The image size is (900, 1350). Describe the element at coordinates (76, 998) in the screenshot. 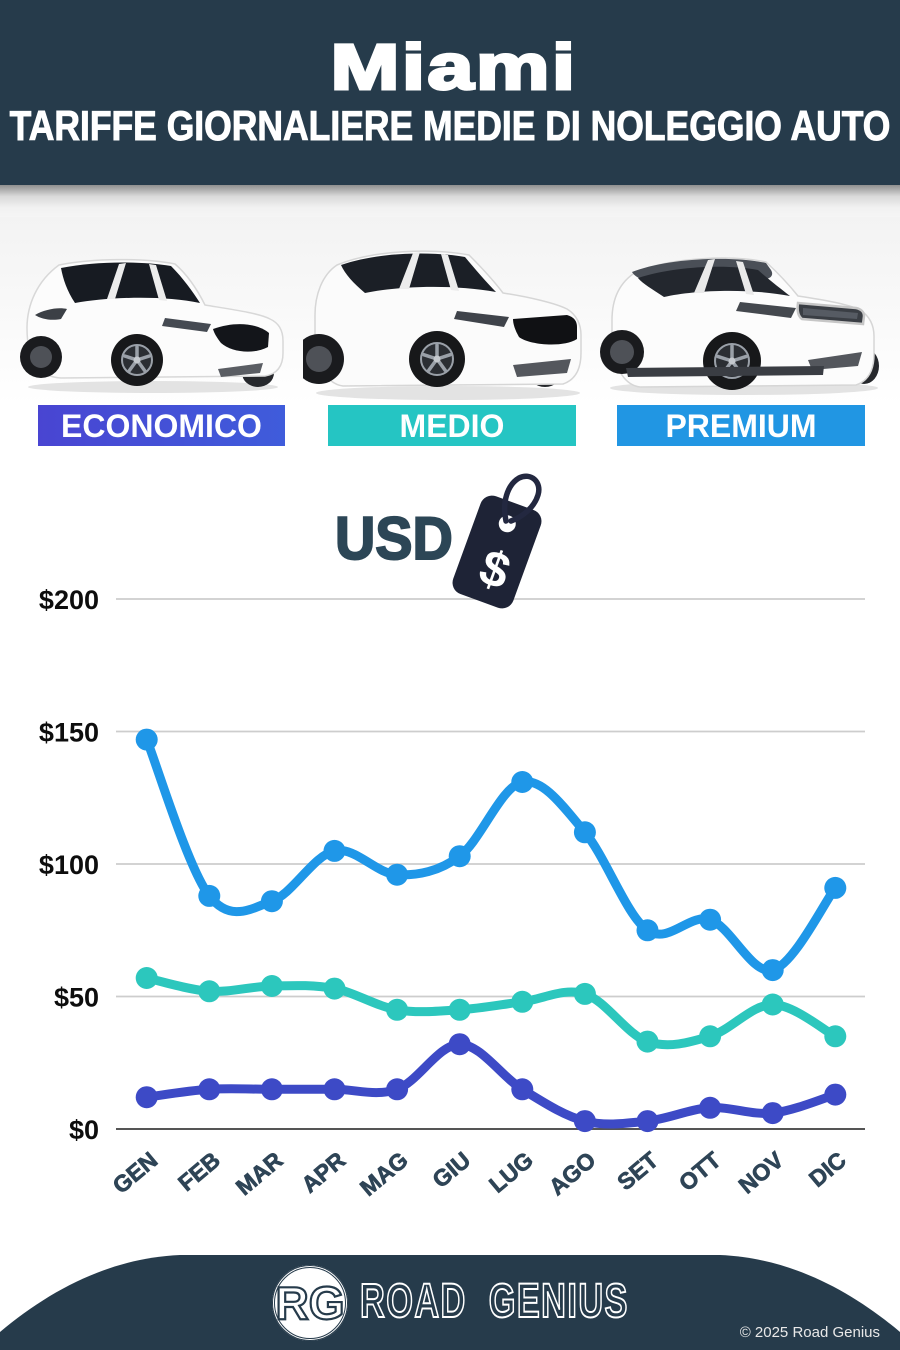

I see `svg-text: $50` at that location.